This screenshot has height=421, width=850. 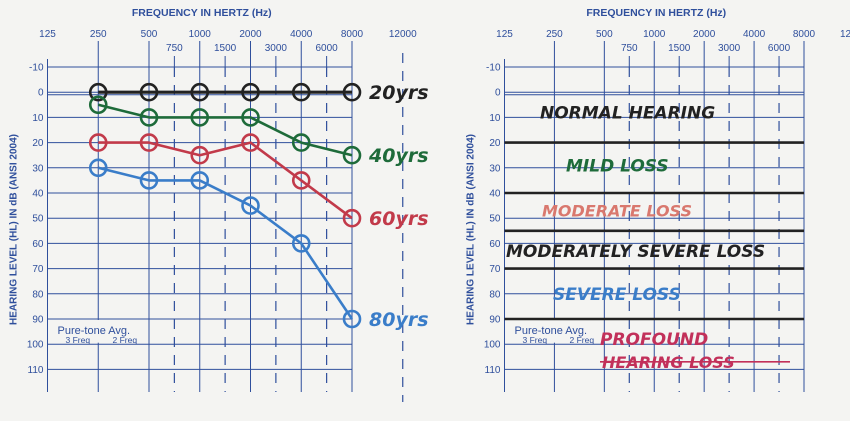 What do you see at coordinates (617, 166) in the screenshot?
I see `category-label: MILD LOSS` at bounding box center [617, 166].